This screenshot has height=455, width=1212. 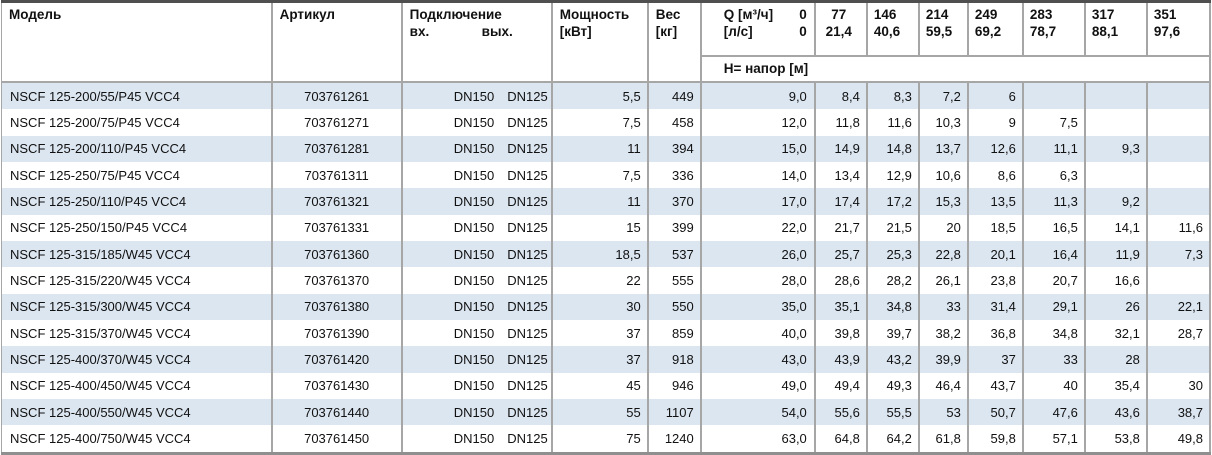 I want to click on head-value-cell: 25,7, so click(x=841, y=254).